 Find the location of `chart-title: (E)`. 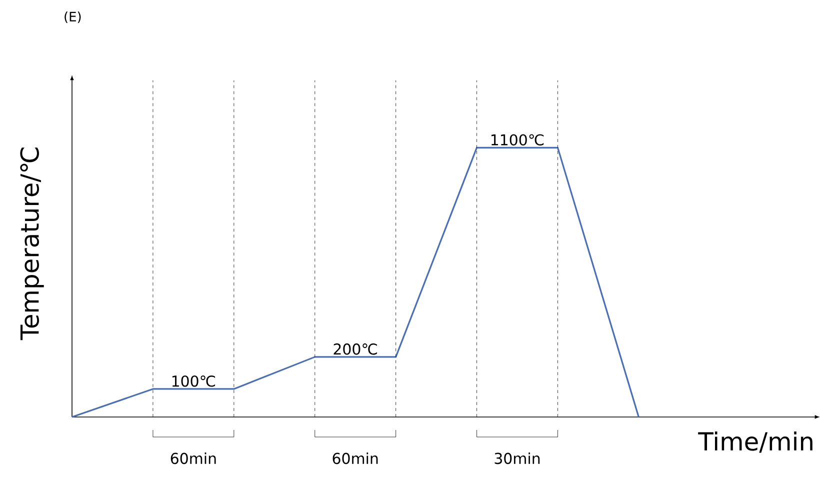

chart-title: (E) is located at coordinates (72, 18).